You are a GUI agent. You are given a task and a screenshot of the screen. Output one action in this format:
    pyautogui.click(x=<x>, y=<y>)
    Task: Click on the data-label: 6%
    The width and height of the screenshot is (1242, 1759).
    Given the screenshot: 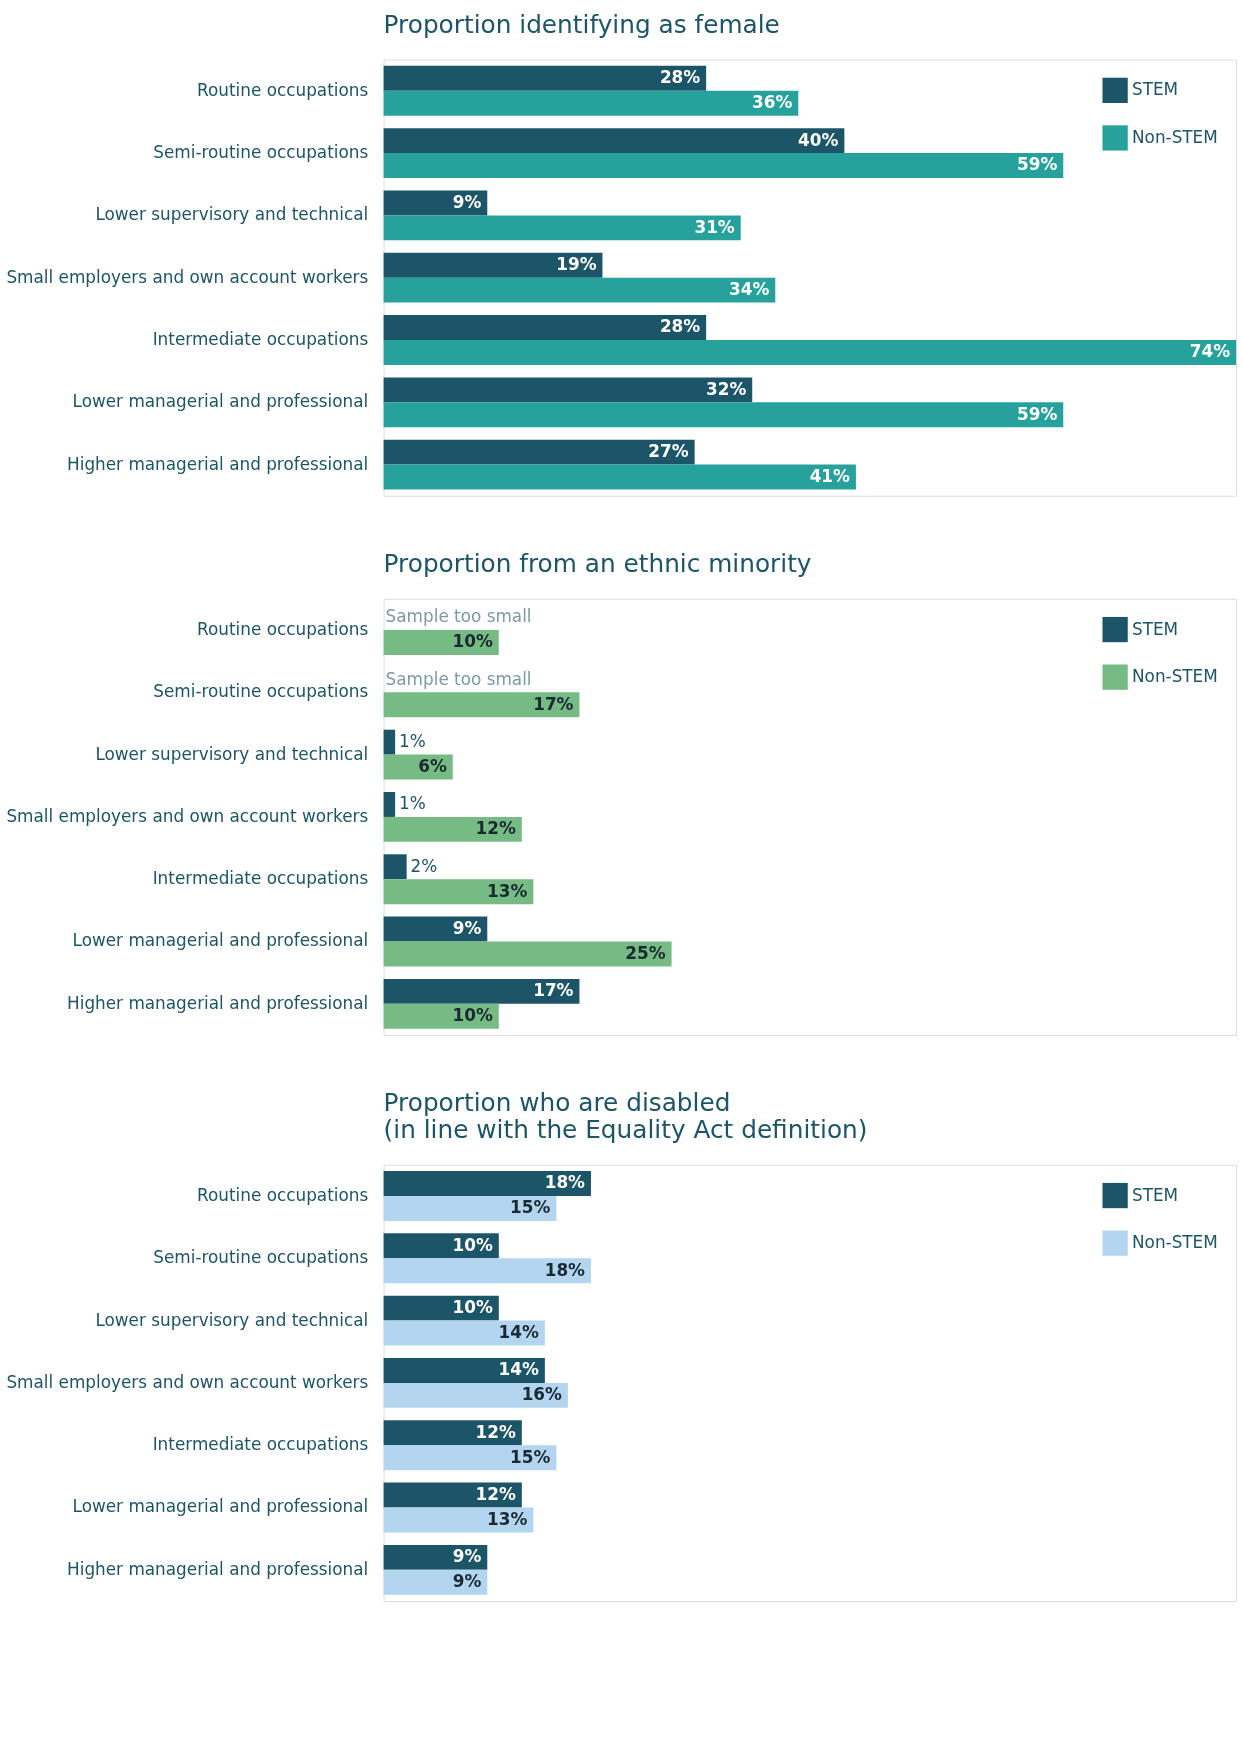 What is the action you would take?
    pyautogui.click(x=432, y=766)
    